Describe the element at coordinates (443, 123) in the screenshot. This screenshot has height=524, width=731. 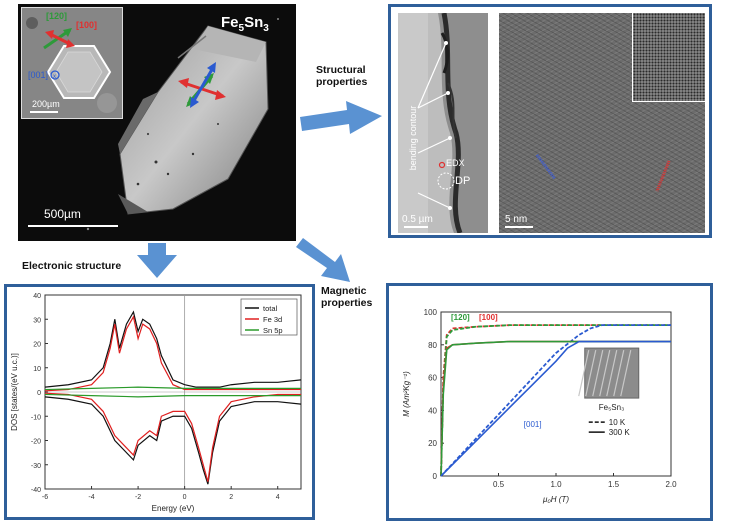
I see `tem-left-image: bending contour EDX DP 0.5 µm` at that location.